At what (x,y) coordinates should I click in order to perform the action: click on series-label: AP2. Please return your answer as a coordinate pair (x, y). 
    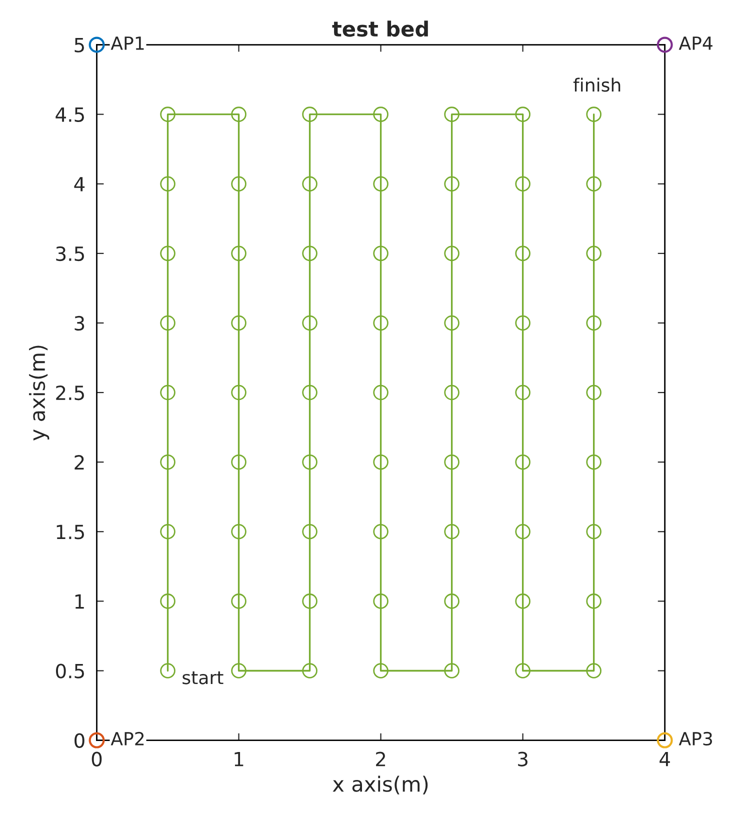
    Looking at the image, I should click on (127, 739).